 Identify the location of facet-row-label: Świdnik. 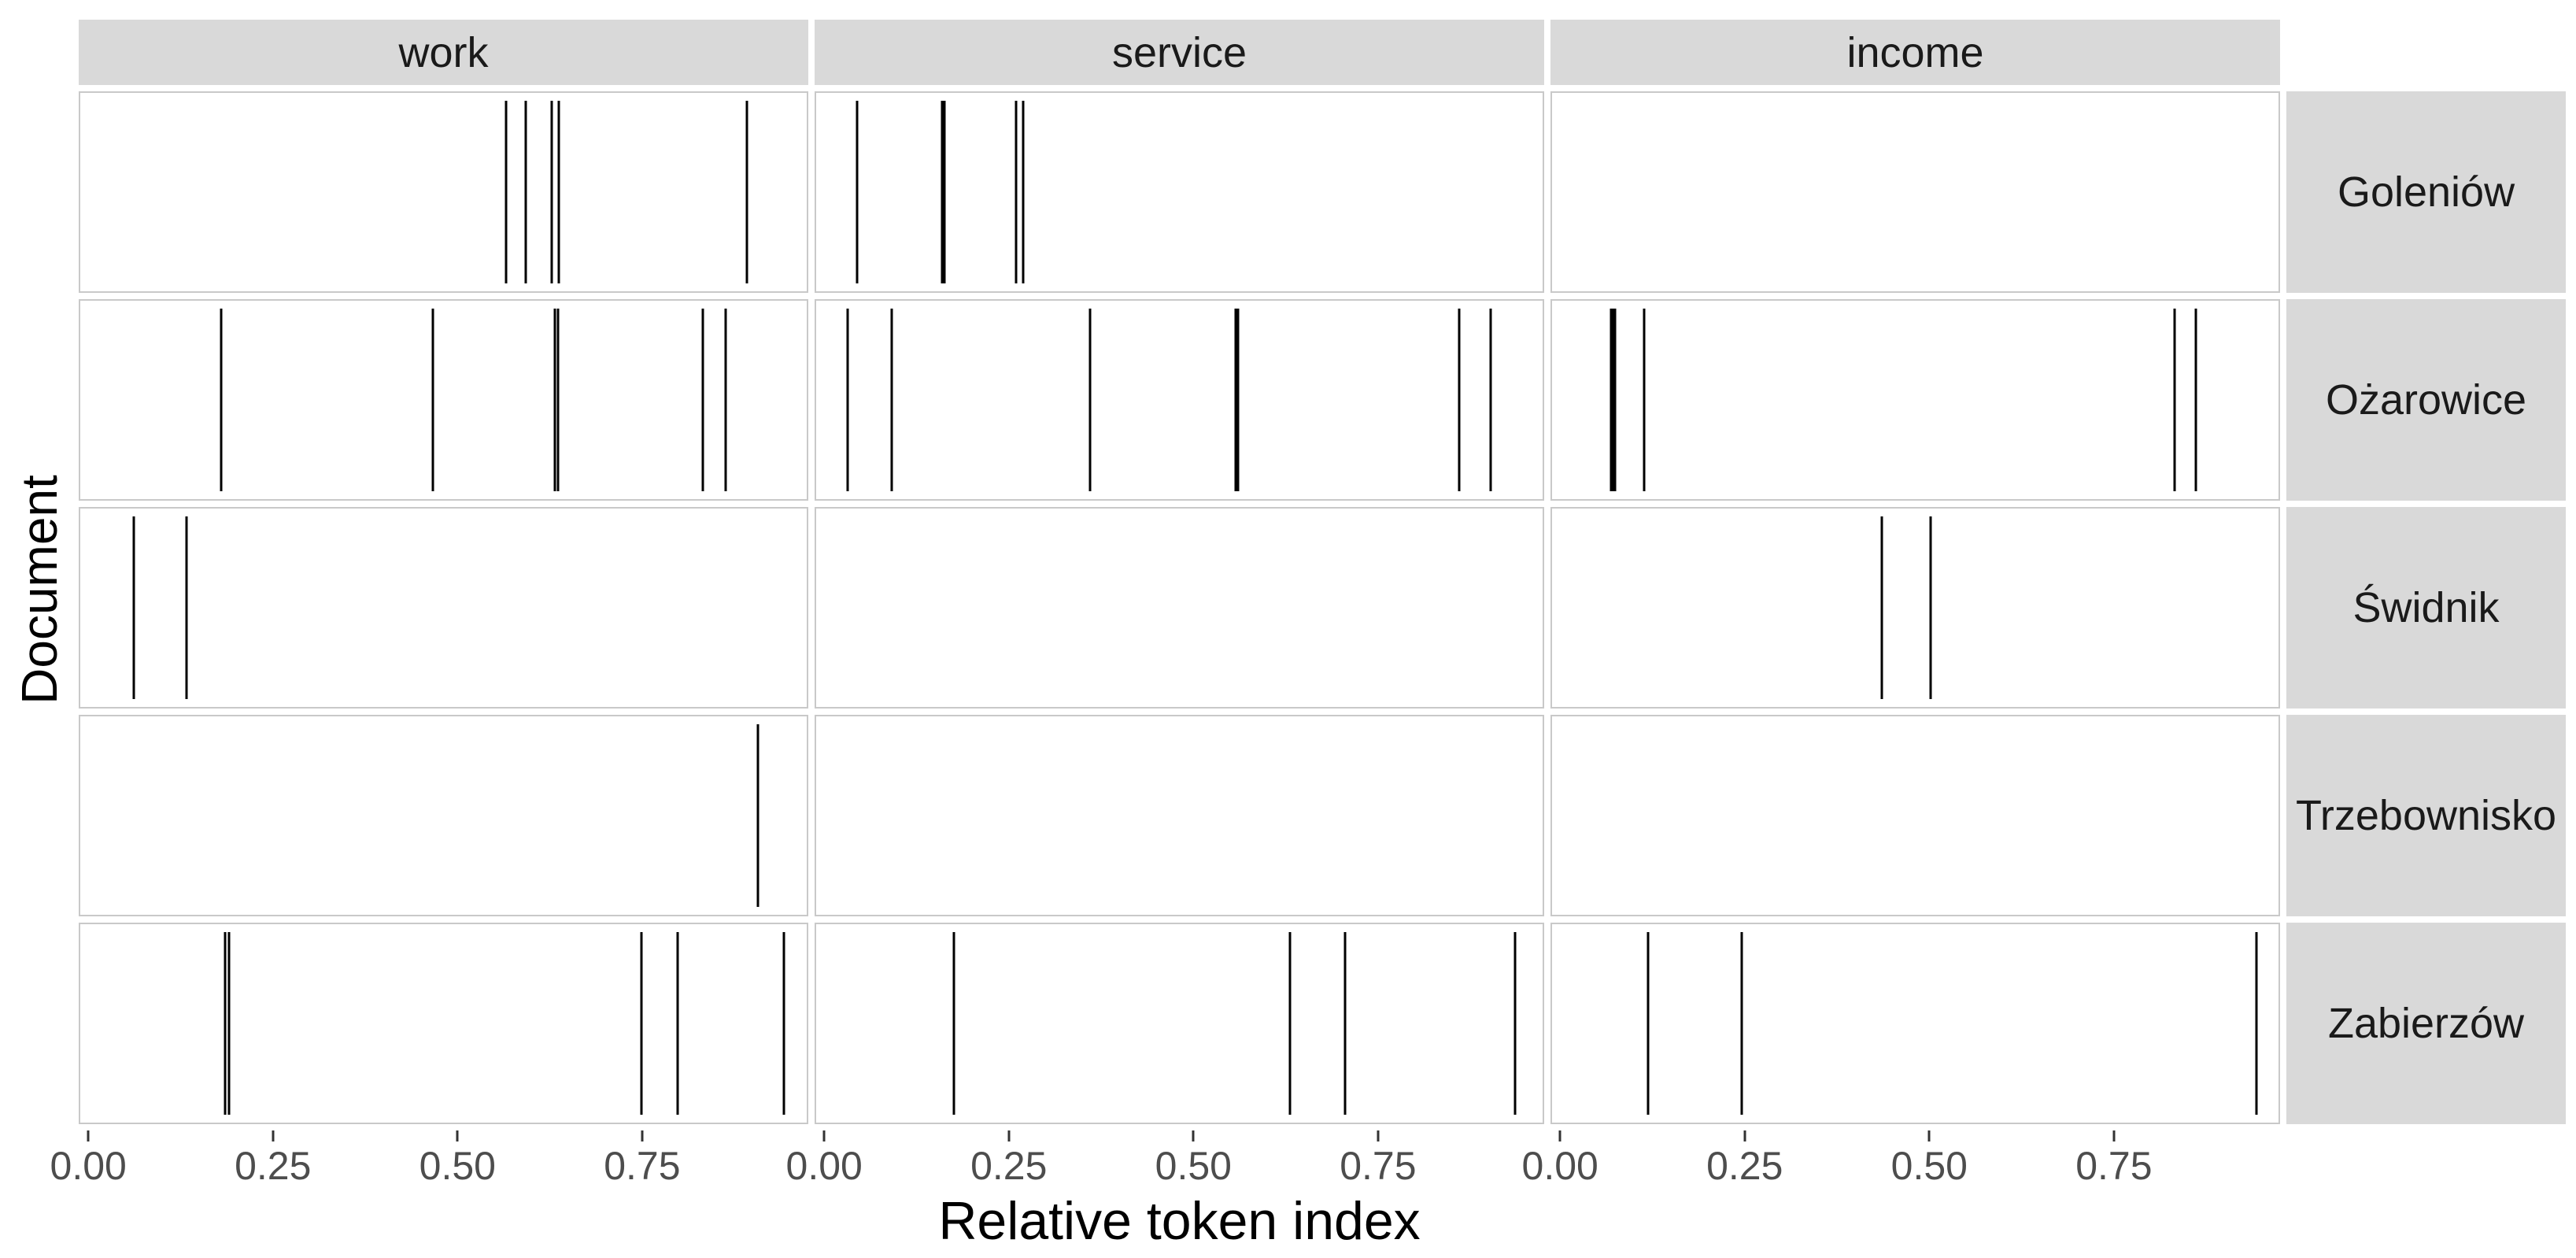
(2426, 608).